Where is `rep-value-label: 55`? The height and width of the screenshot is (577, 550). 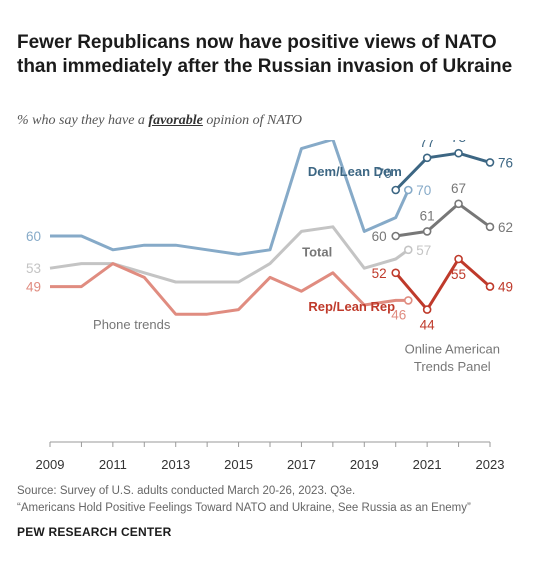
rep-value-label: 55 is located at coordinates (458, 274).